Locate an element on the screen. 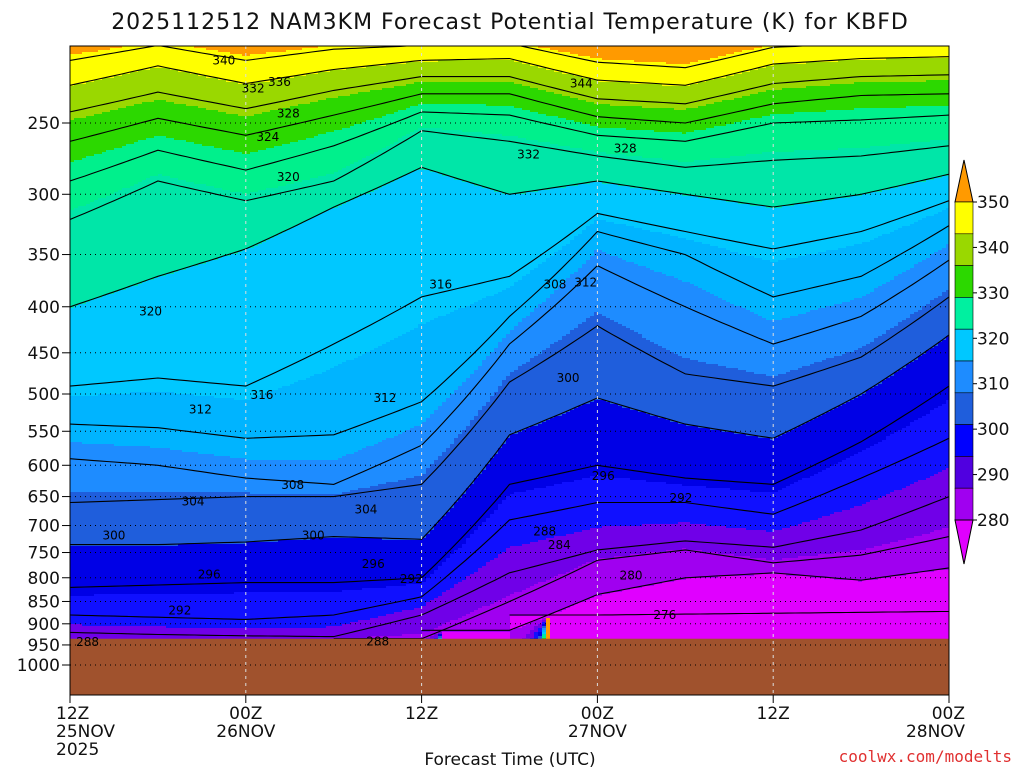 The image size is (1024, 768). y-tick-label: 550 is located at coordinates (44, 432).